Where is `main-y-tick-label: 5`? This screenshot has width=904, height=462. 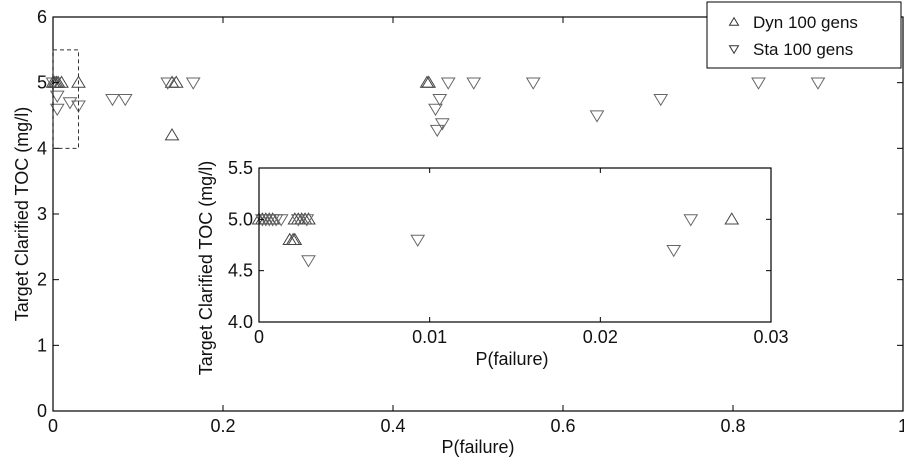
main-y-tick-label: 5 is located at coordinates (42, 83).